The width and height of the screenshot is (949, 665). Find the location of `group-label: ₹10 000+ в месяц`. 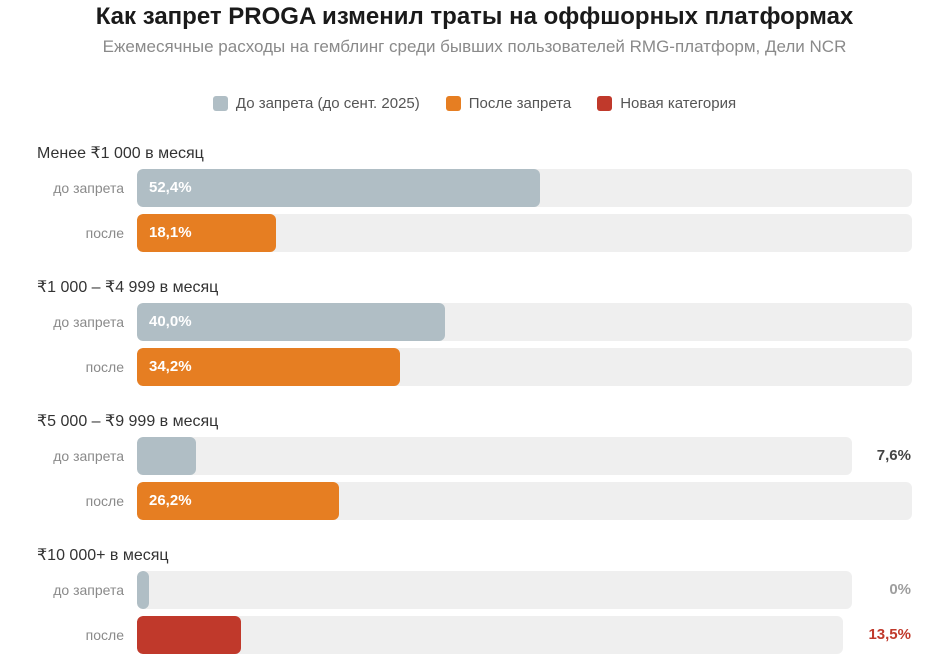

group-label: ₹10 000+ в месяц is located at coordinates (103, 555).